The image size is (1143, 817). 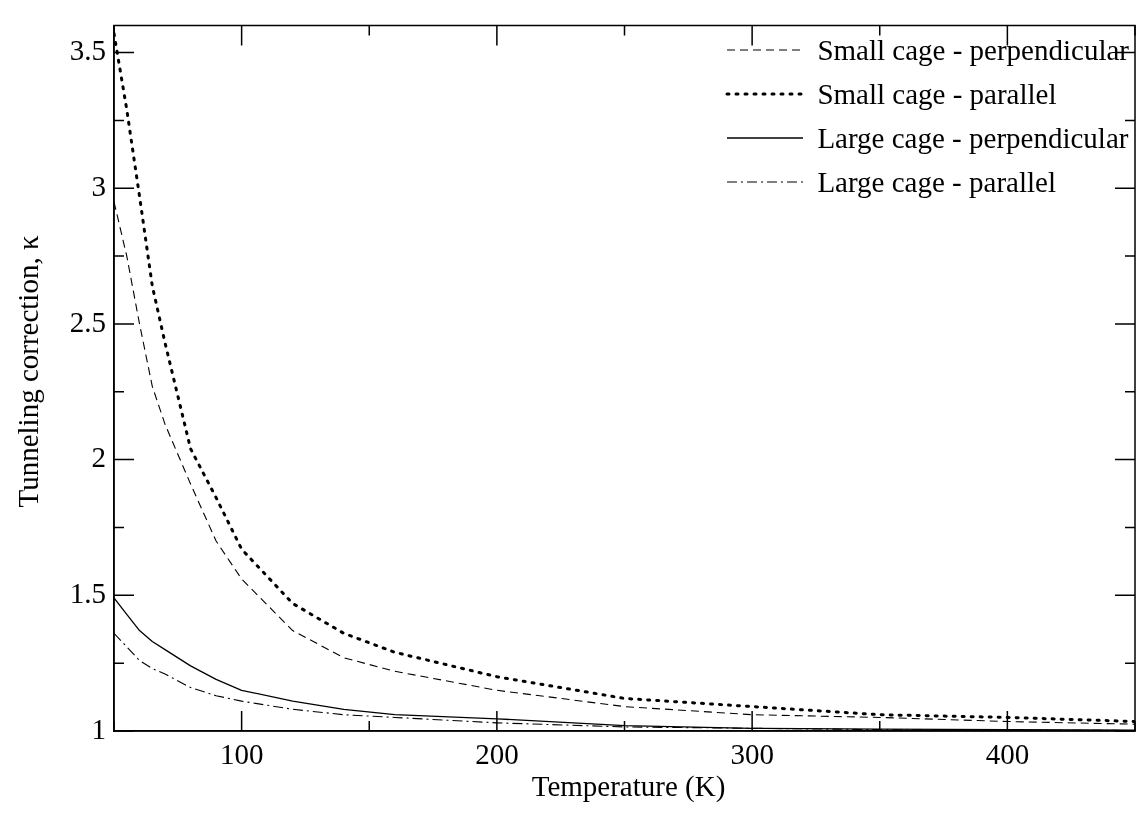 What do you see at coordinates (973, 138) in the screenshot?
I see `legend-label: Large cage - perpendicular` at bounding box center [973, 138].